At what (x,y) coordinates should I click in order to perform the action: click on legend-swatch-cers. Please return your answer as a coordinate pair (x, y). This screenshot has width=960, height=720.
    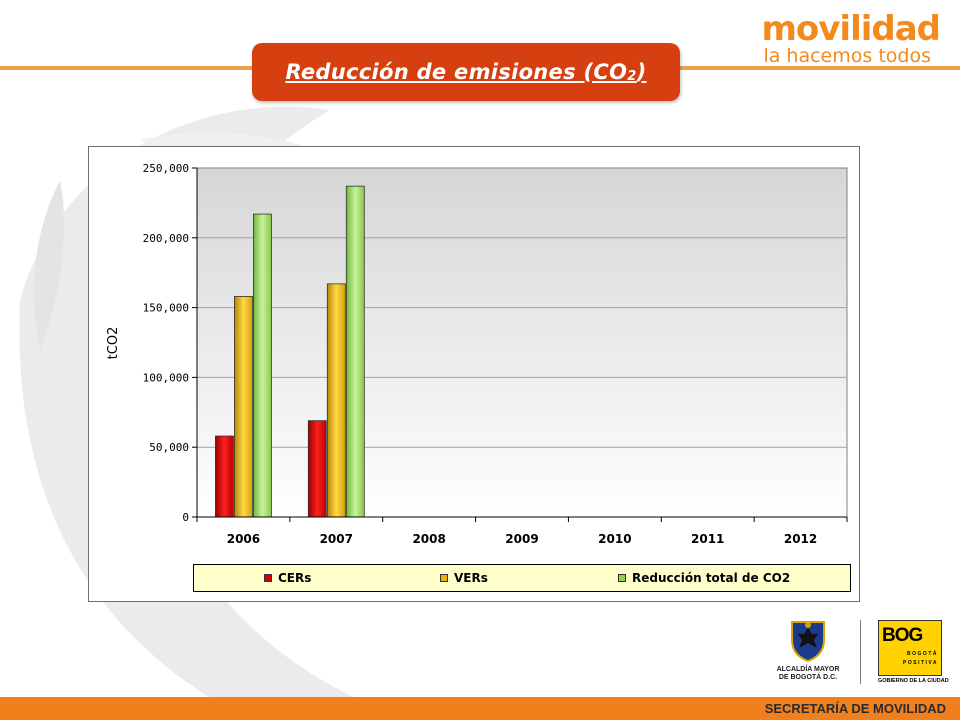
    Looking at the image, I should click on (268, 578).